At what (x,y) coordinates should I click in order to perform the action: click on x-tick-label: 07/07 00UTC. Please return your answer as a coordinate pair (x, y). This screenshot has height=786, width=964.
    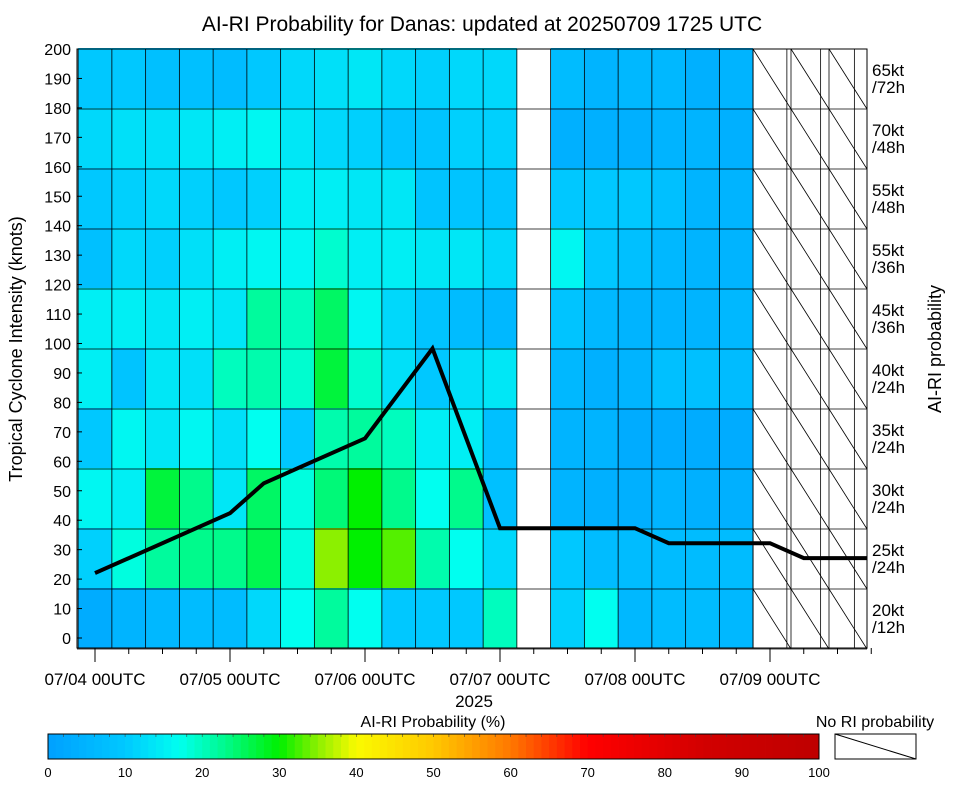
    Looking at the image, I should click on (499, 679).